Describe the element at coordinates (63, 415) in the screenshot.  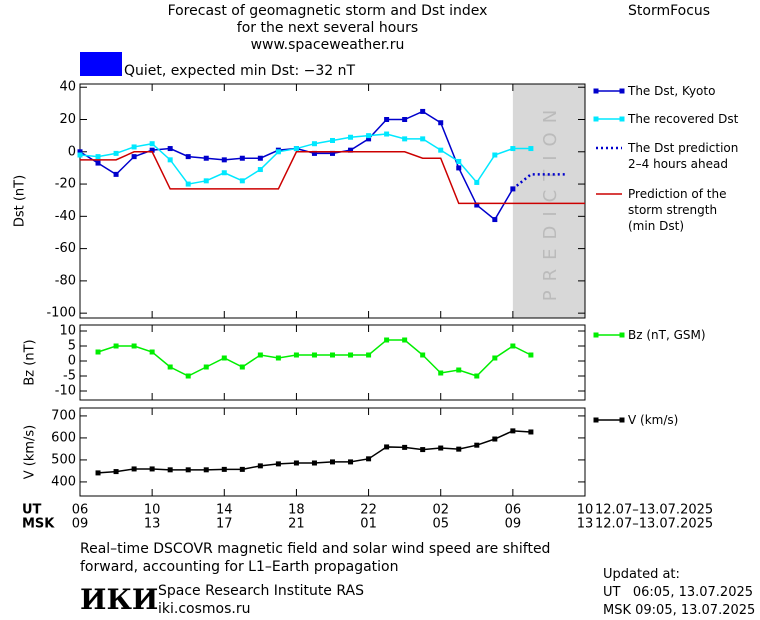
I see `y-tick-label: 700` at that location.